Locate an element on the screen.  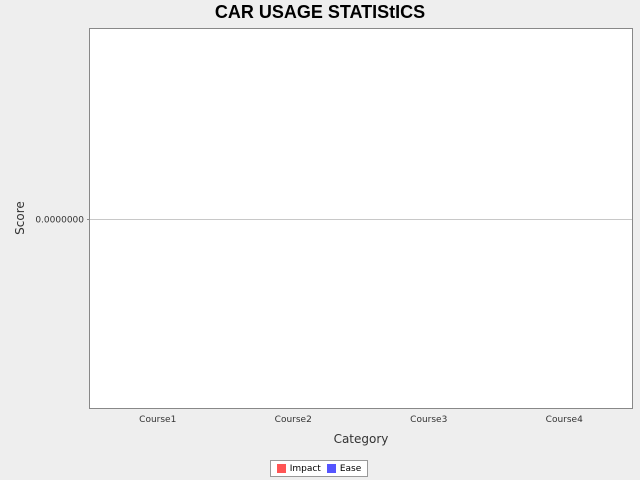
legend-item-impact: Impact is located at coordinates (298, 468).